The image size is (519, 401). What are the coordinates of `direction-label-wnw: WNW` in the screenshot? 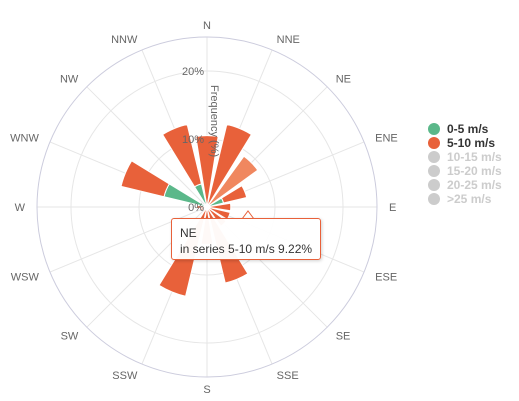 It's located at (24, 138).